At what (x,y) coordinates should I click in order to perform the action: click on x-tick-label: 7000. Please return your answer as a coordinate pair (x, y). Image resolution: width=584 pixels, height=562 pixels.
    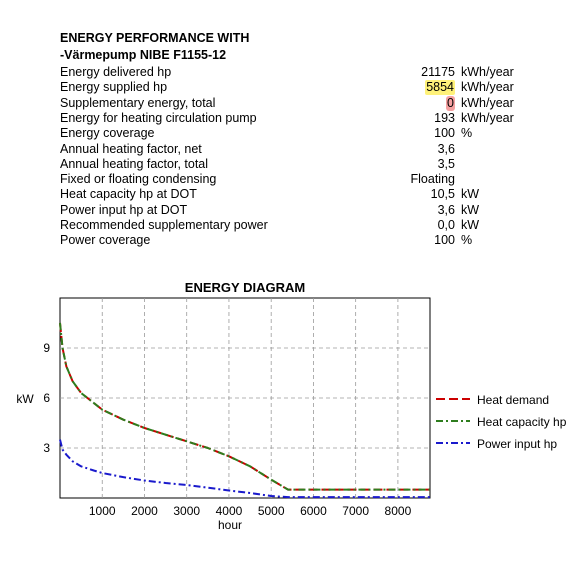
    Looking at the image, I should click on (355, 511).